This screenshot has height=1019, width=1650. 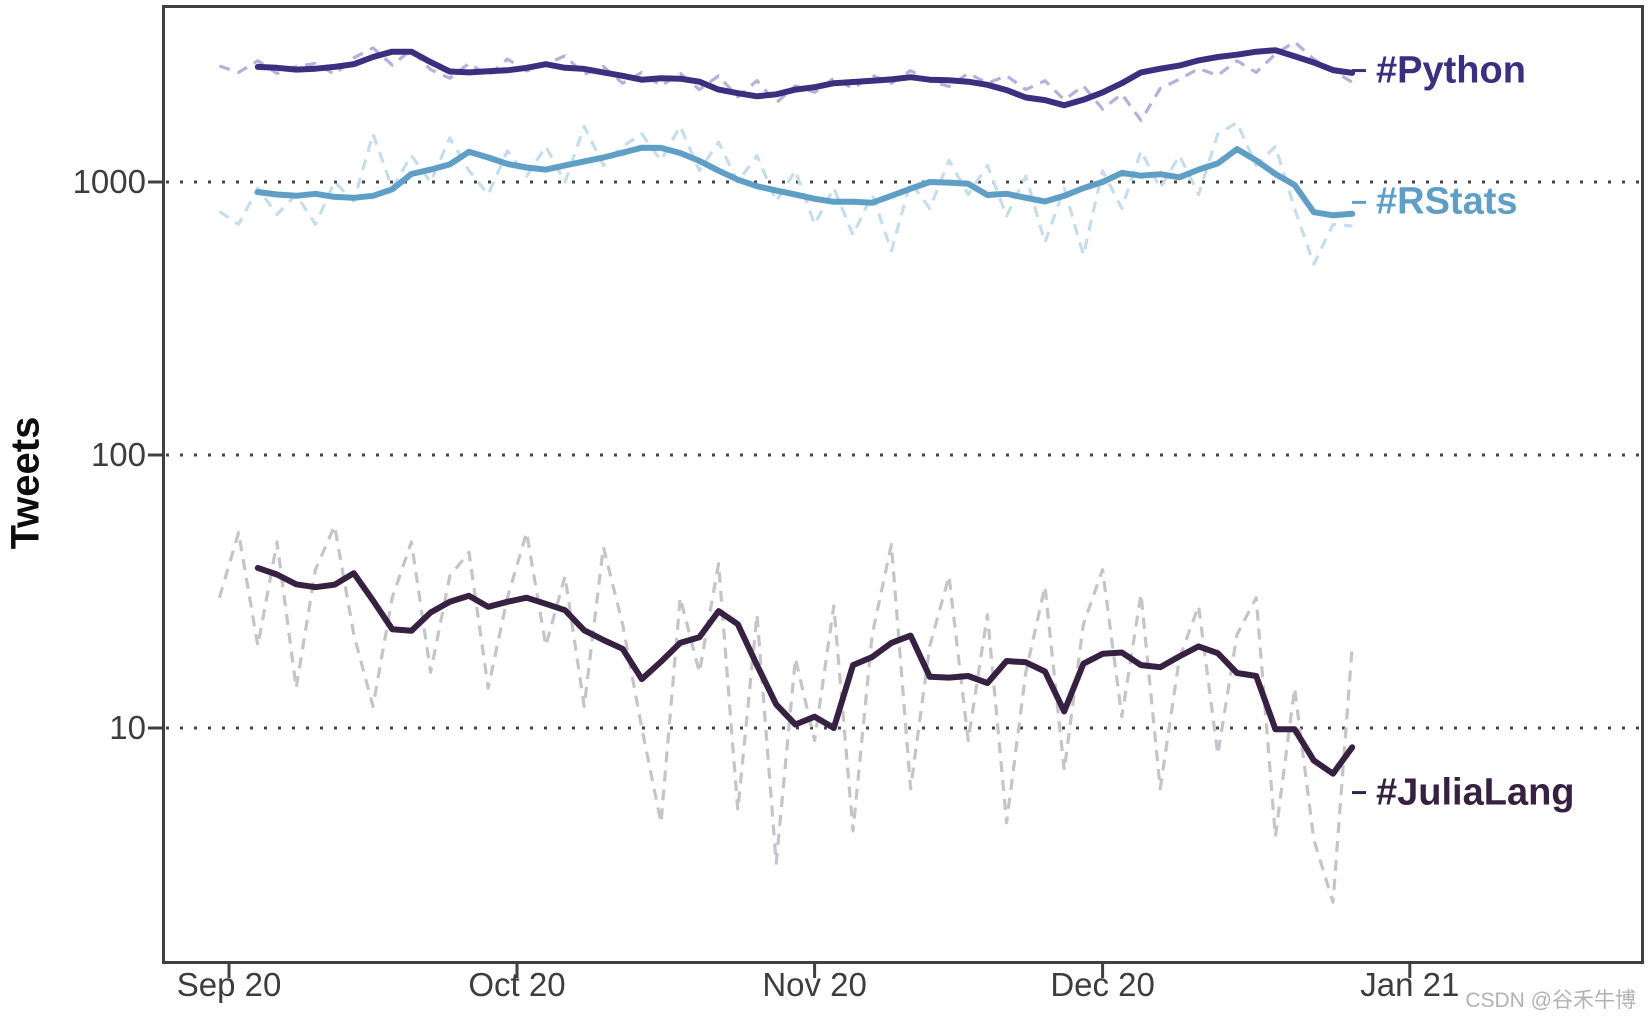 I want to click on line-julia_solid, so click(x=805, y=670).